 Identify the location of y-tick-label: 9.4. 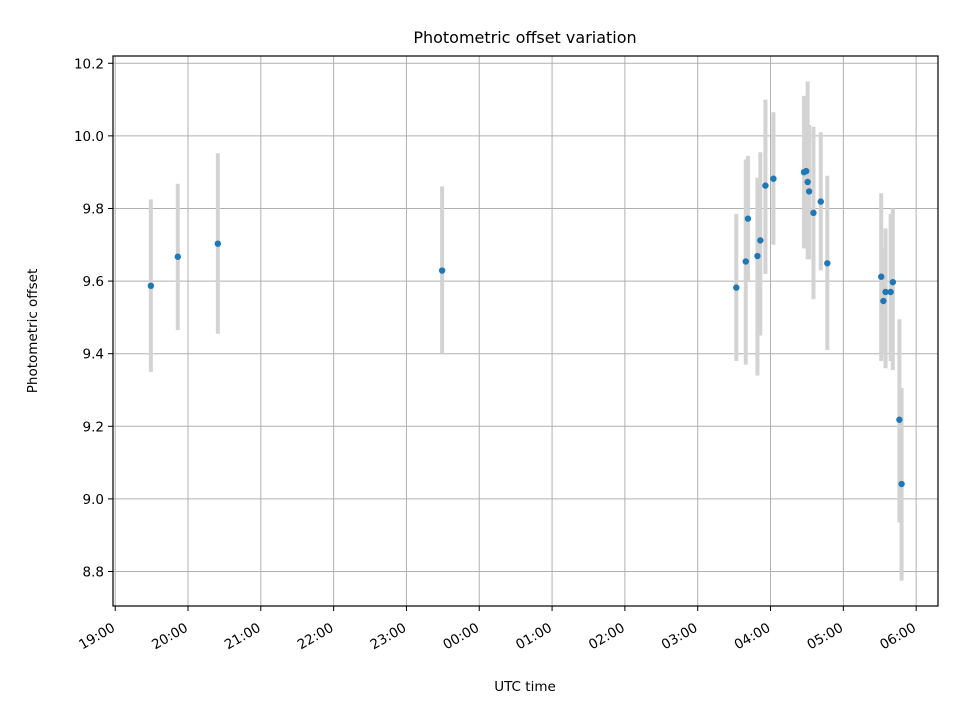
(93, 355).